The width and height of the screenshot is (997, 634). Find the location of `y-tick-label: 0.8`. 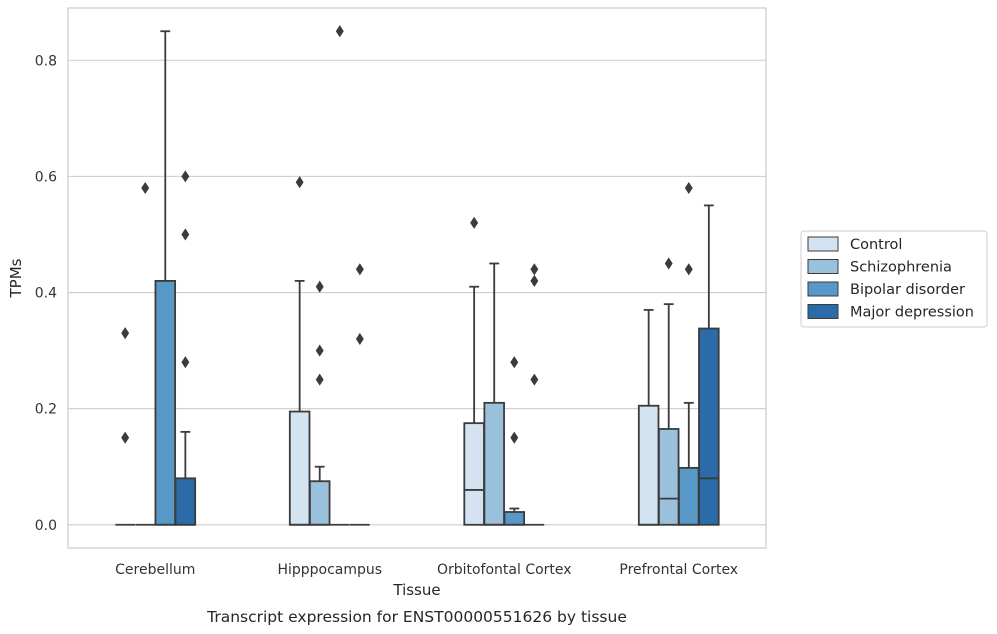

y-tick-label: 0.8 is located at coordinates (46, 61).